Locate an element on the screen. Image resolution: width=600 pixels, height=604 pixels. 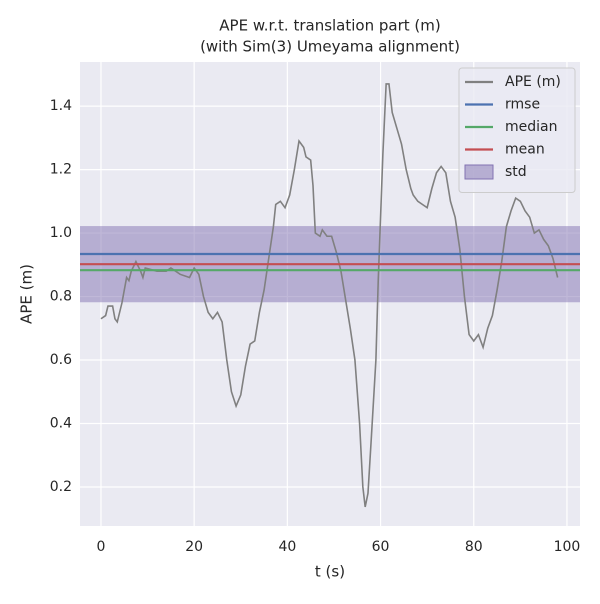
x-tick-label: 100 is located at coordinates (567, 547).